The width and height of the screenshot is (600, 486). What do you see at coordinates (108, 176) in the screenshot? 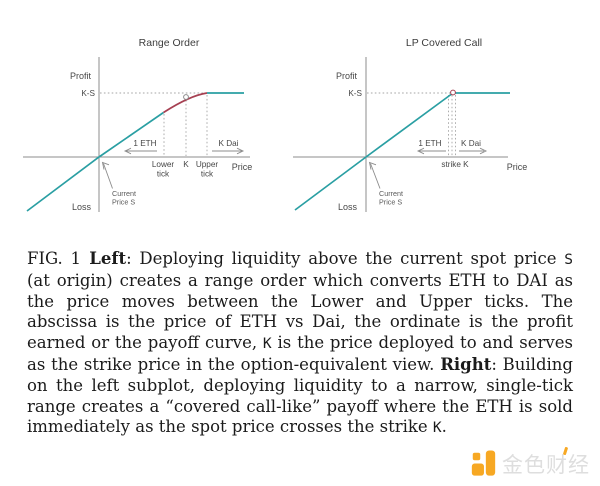
I see `left-current-price-arrow` at bounding box center [108, 176].